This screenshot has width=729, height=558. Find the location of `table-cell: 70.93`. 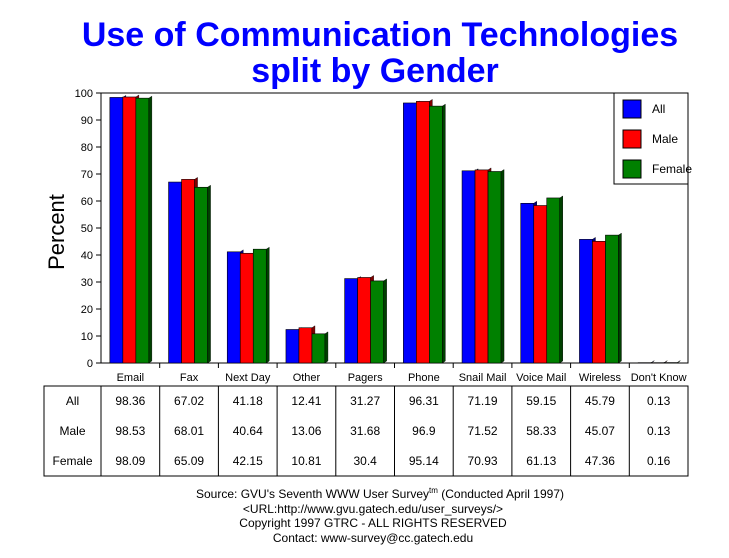

table-cell: 70.93 is located at coordinates (483, 461).